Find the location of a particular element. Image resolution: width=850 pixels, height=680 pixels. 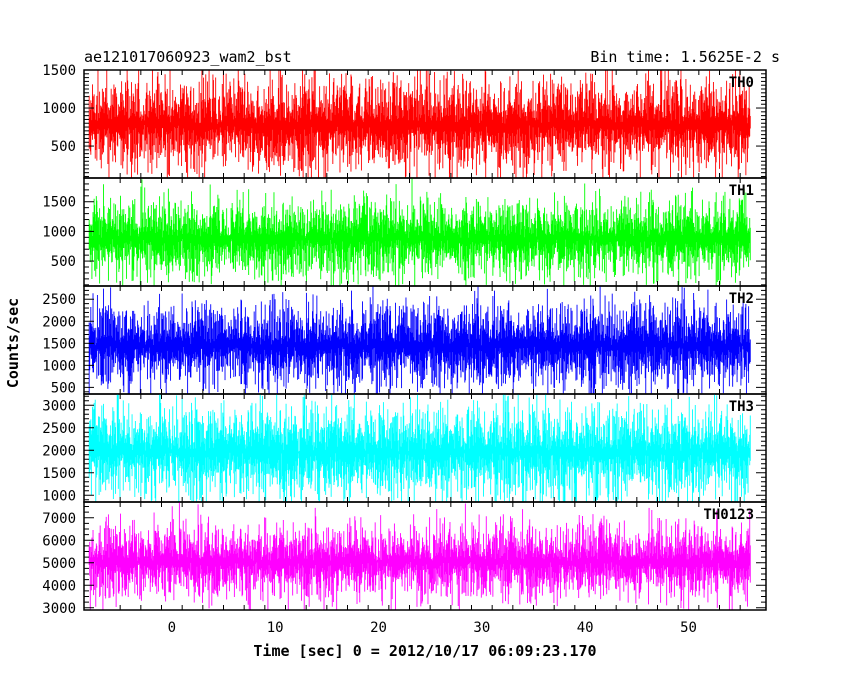

series-line-th0 is located at coordinates (419, 124).